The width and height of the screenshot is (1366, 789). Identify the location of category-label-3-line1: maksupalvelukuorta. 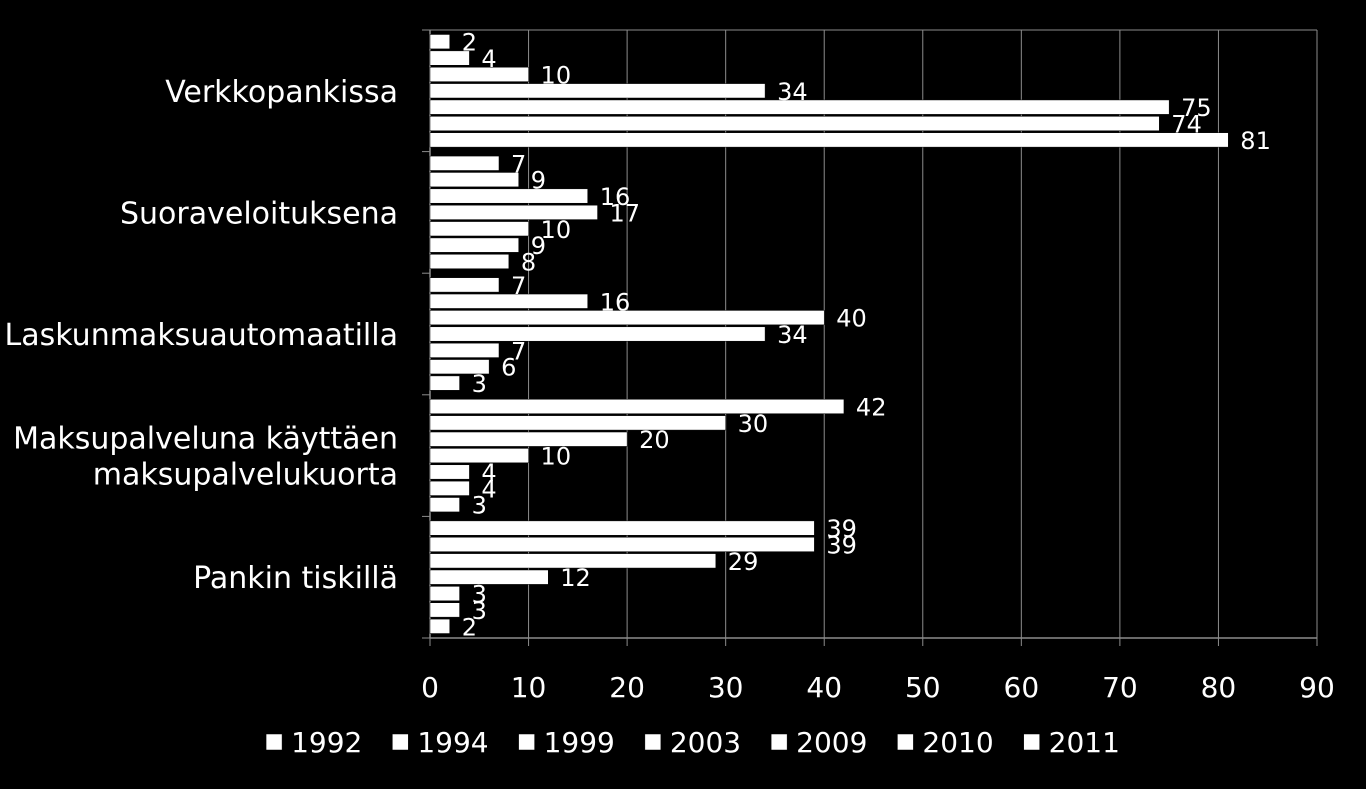
(245, 475).